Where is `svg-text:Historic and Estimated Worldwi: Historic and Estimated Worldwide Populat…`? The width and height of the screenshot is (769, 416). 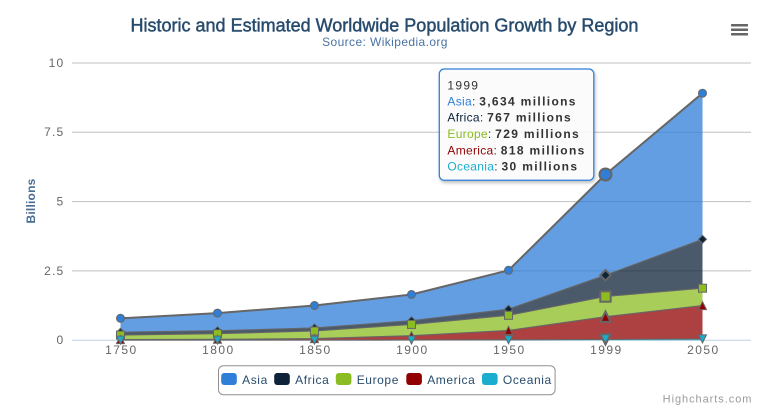
svg-text:Historic and Estimated Worldwi: Historic and Estimated Worldwide Populat… is located at coordinates (385, 26).